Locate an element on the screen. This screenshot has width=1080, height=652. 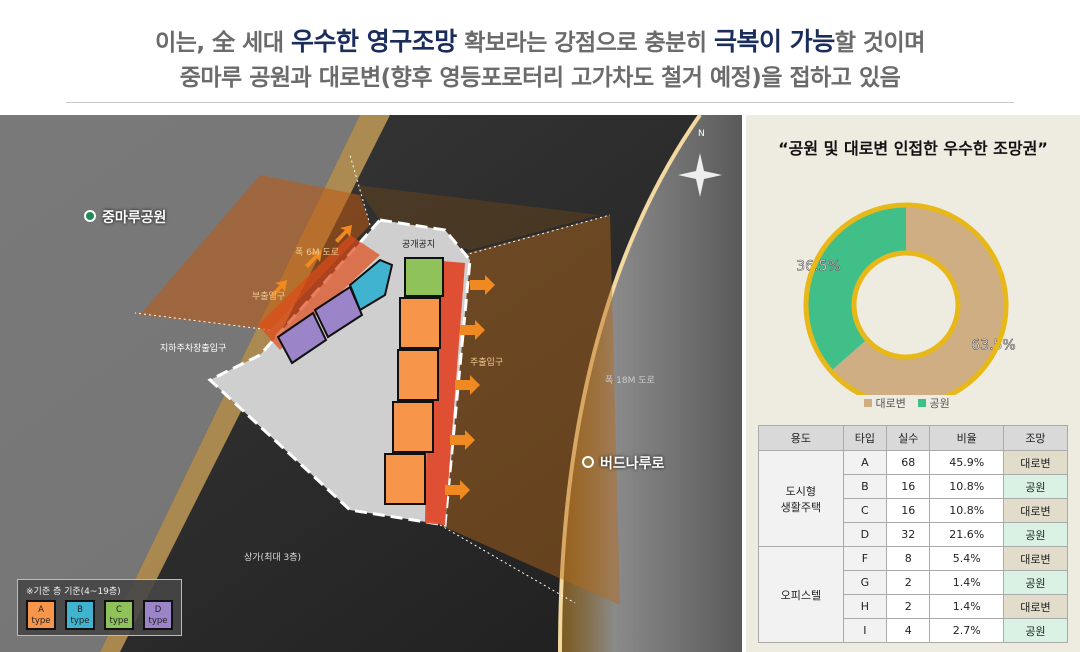
road-18m-label: 폭 18M 도로 is located at coordinates (630, 381).